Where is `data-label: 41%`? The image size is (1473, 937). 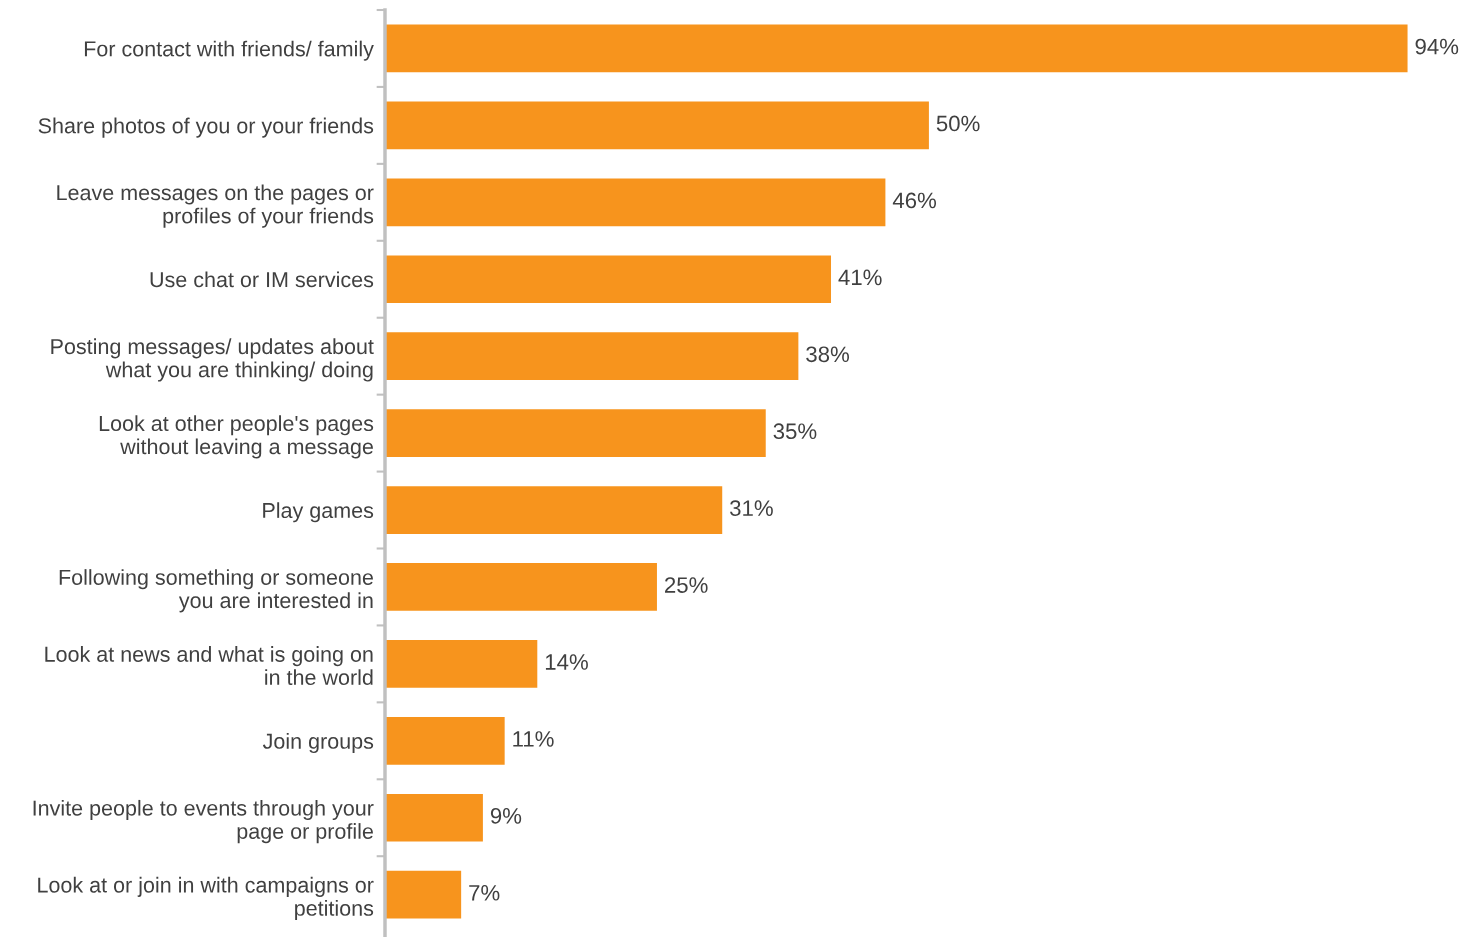
data-label: 41% is located at coordinates (860, 277).